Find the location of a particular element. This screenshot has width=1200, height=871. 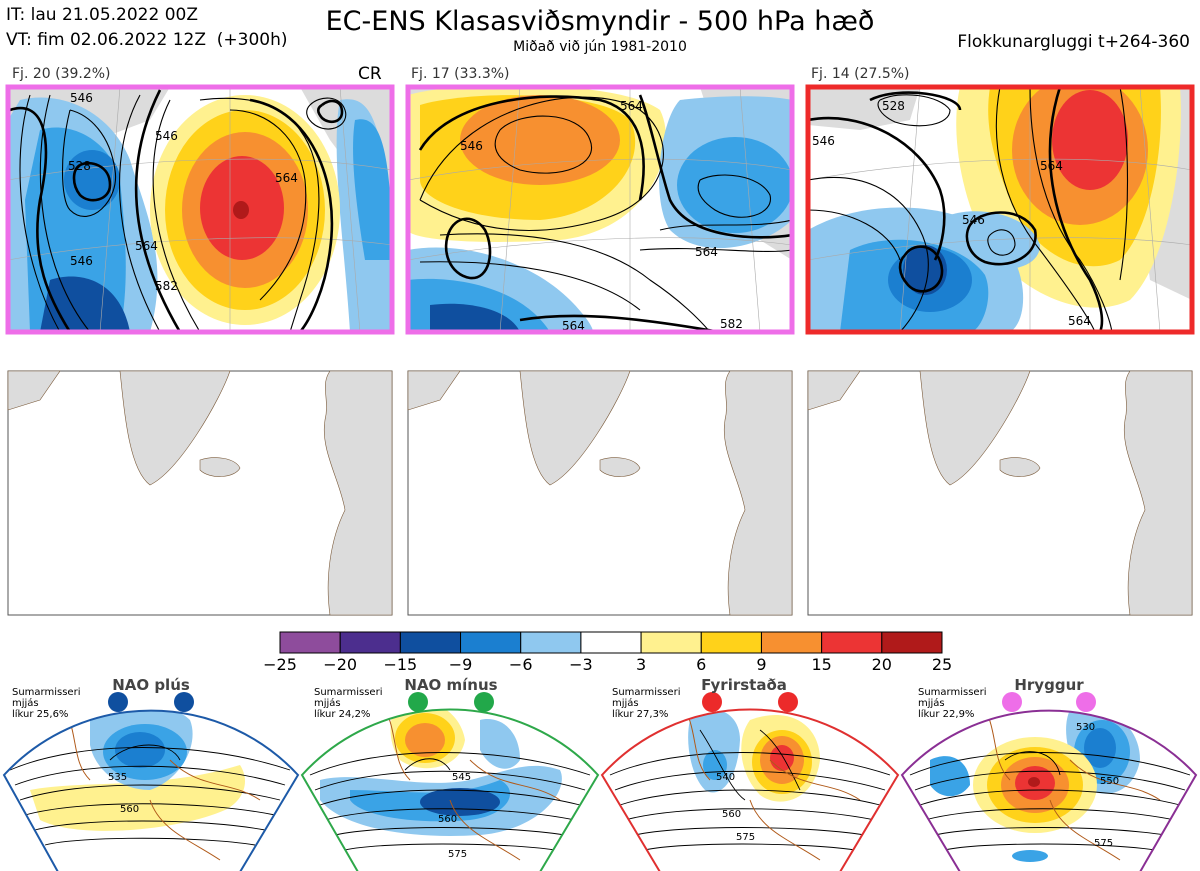

cluster-2-contour-label: 546 is located at coordinates (471, 146).